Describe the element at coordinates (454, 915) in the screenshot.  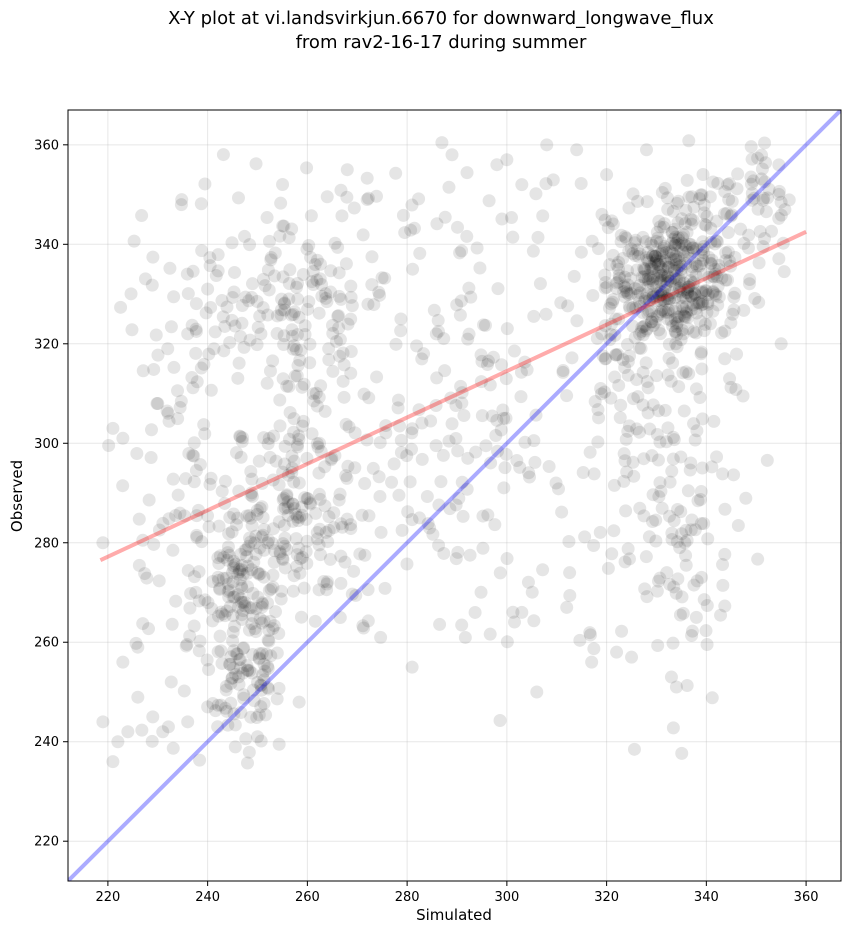
I see `x-axis-label: Simulated` at that location.